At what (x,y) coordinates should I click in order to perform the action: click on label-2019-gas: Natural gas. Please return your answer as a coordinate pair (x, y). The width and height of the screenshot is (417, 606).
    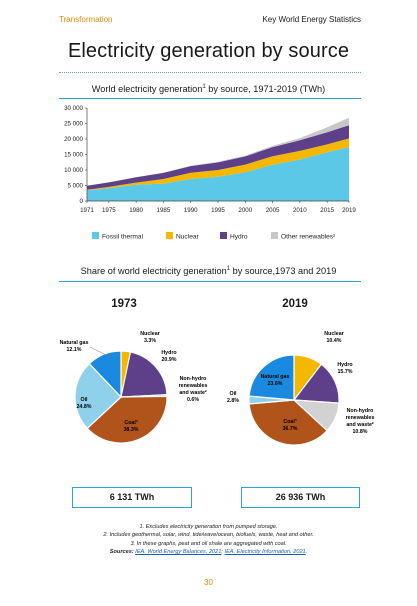
    Looking at the image, I should click on (275, 377).